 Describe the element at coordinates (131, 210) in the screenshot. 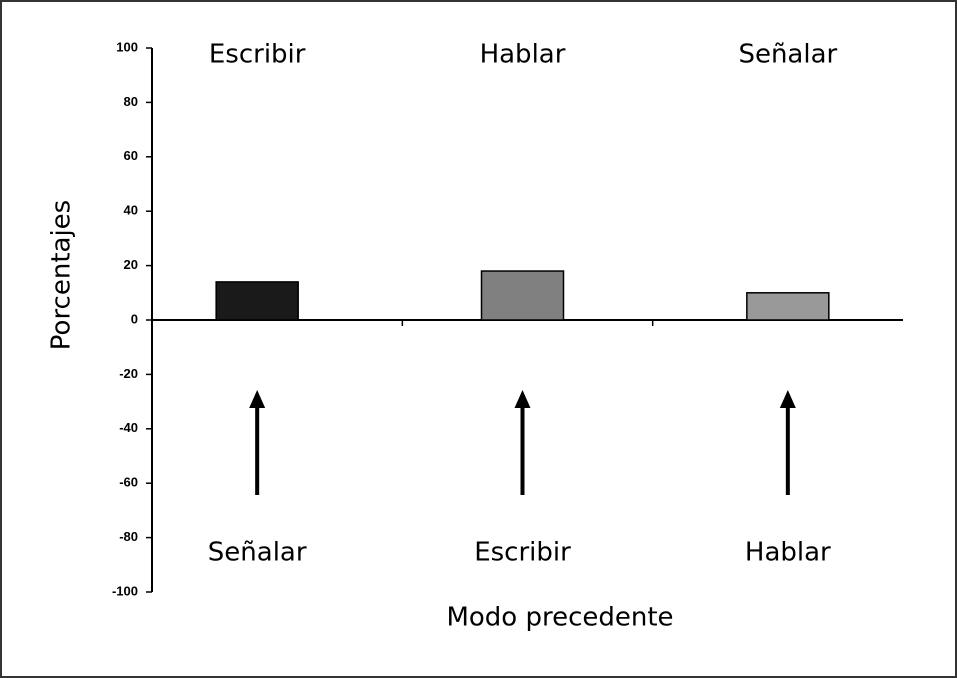

I see `y-tick-label: 40` at that location.